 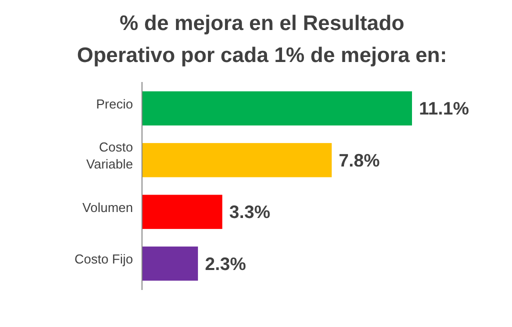 What do you see at coordinates (109, 156) in the screenshot?
I see `y-tick-label: Costo Variable` at bounding box center [109, 156].